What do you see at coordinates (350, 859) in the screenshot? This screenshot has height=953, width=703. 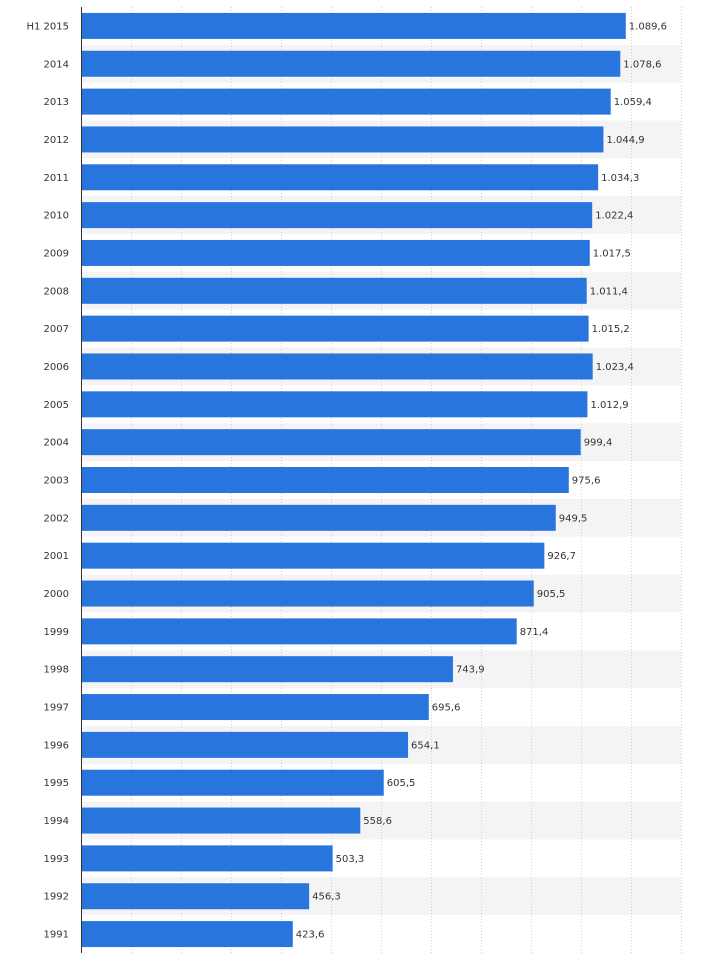 I see `value-label: 503,3` at bounding box center [350, 859].